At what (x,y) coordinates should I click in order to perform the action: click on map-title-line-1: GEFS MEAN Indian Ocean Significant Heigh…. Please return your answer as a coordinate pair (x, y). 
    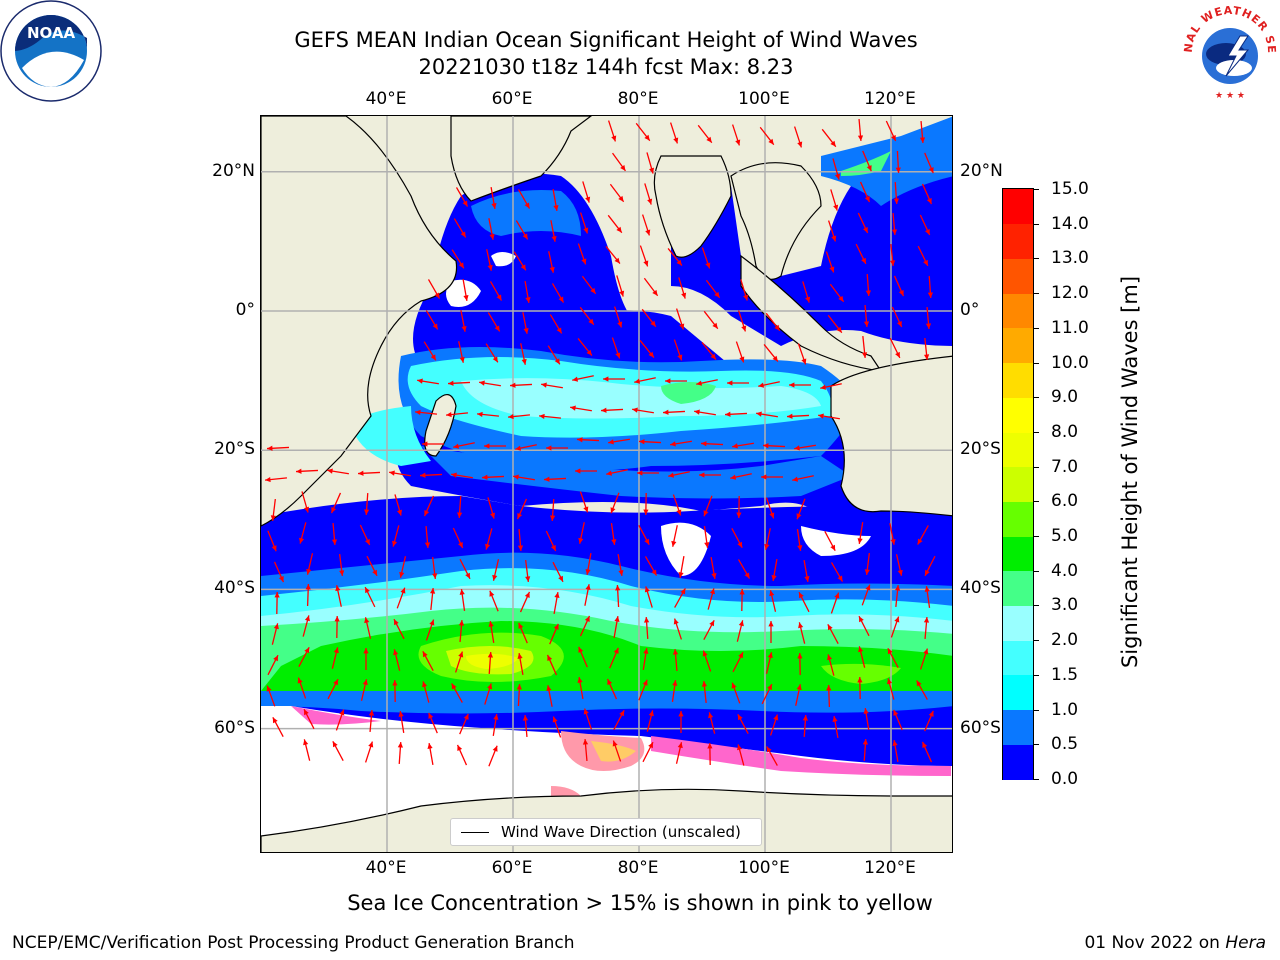
    Looking at the image, I should click on (606, 40).